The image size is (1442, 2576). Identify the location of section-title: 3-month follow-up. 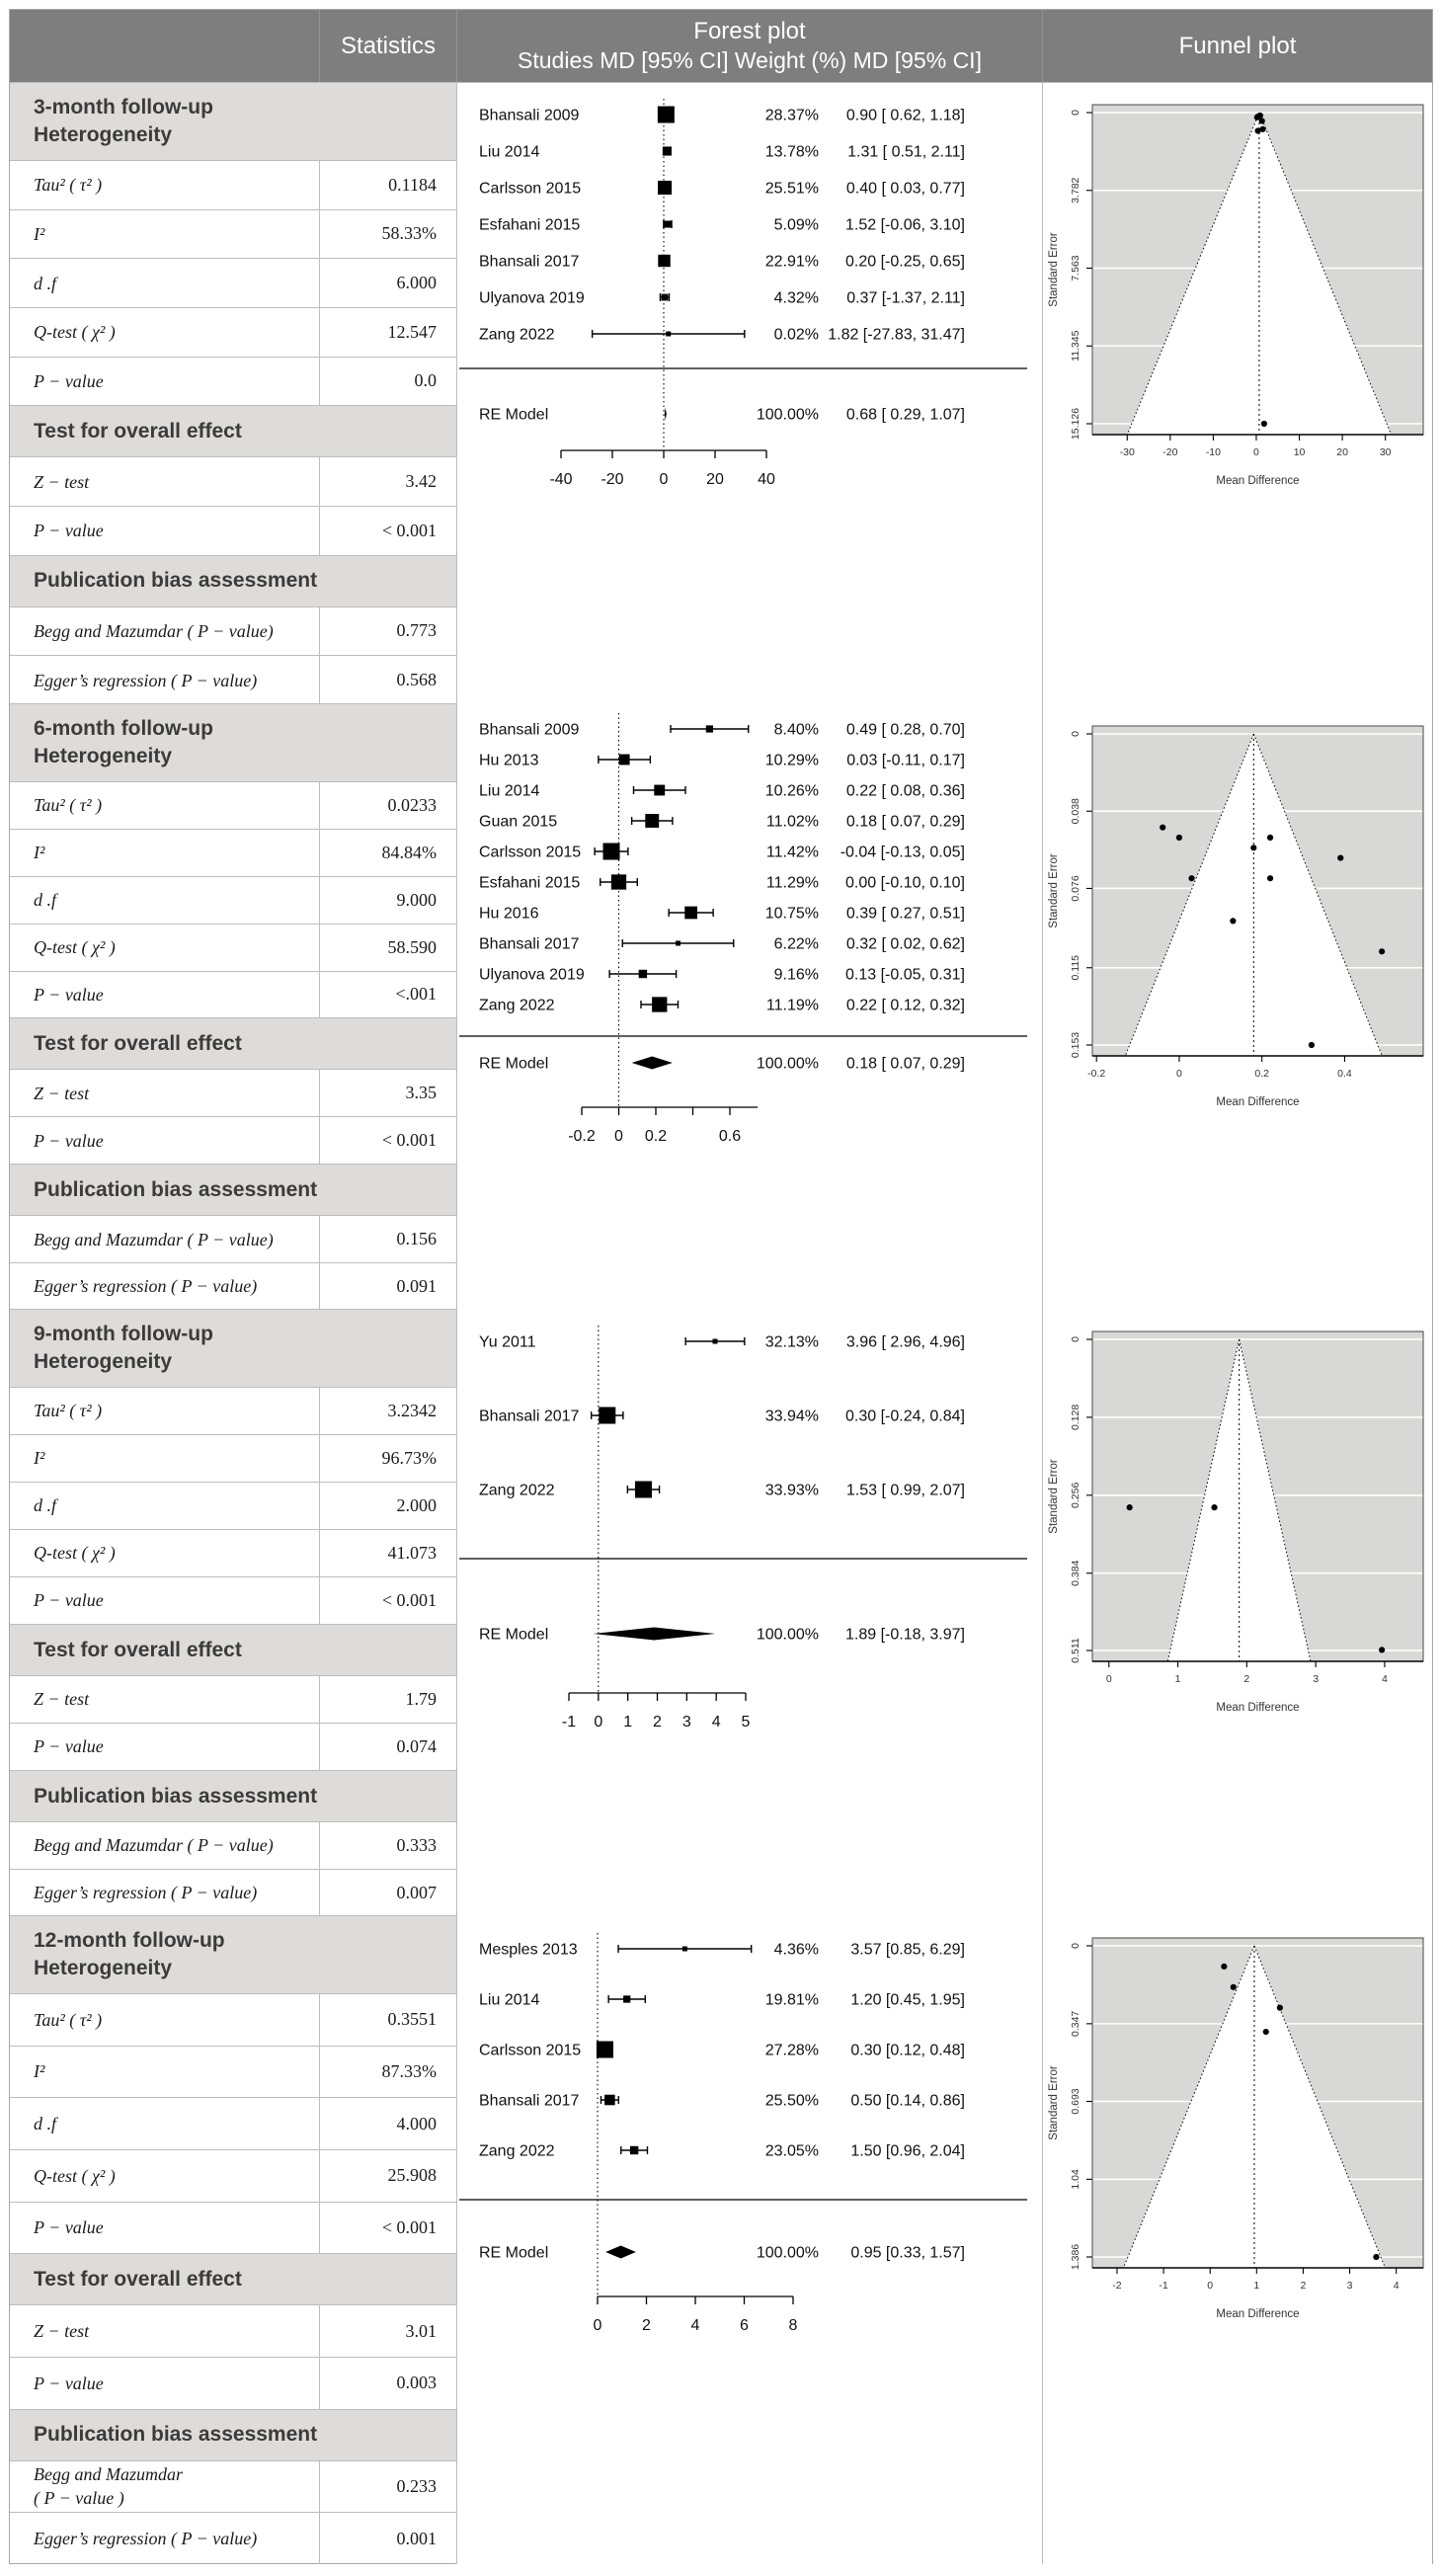
(123, 108).